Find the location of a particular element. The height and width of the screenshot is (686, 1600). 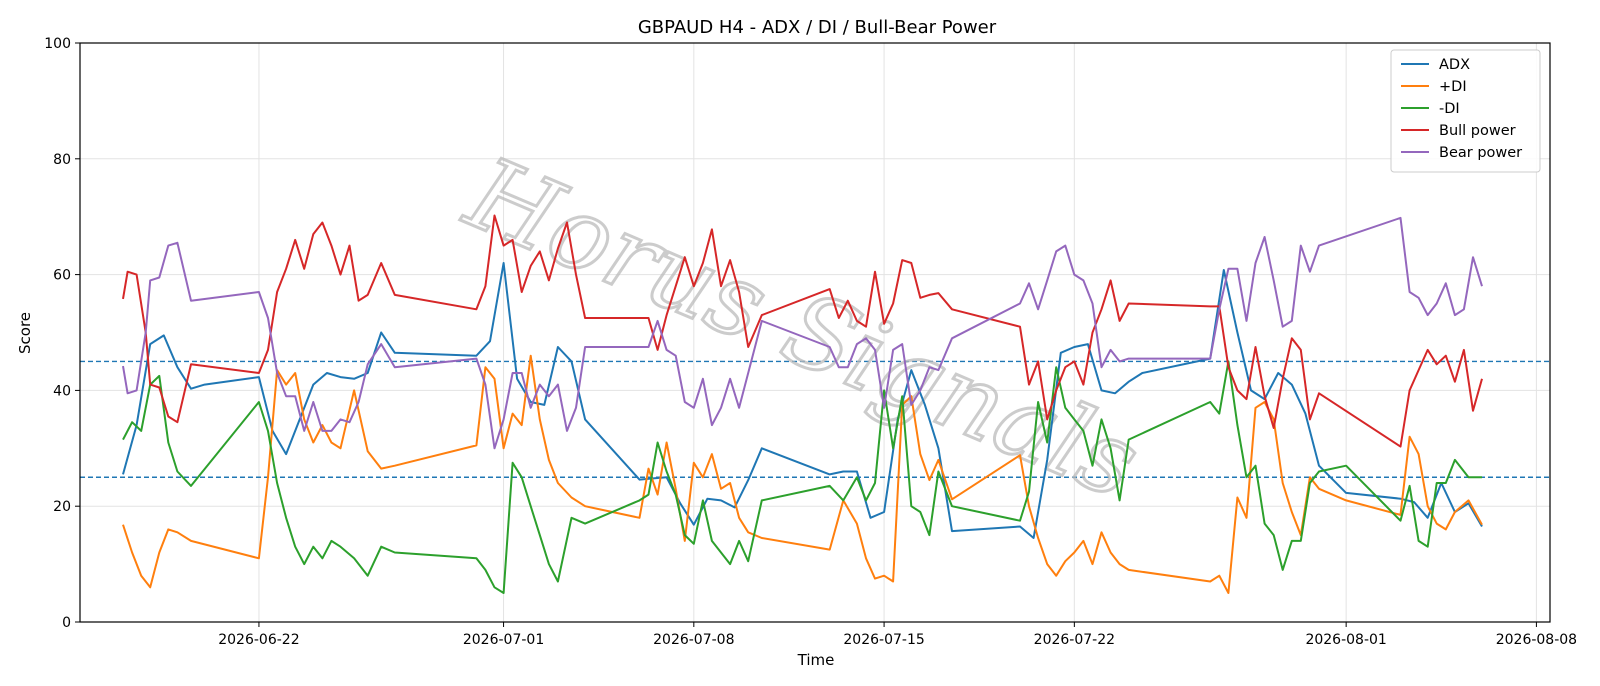

x-tick-label: 2026-07-08 is located at coordinates (693, 640).